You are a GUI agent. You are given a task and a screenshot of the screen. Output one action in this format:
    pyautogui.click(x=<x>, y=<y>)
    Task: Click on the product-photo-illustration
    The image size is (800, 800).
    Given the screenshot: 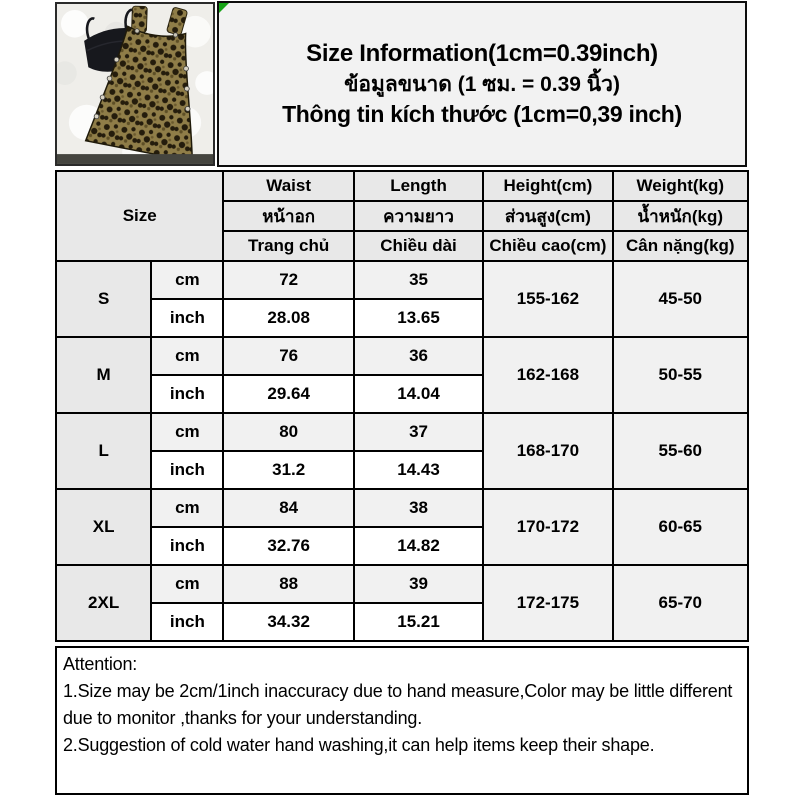 What is the action you would take?
    pyautogui.click(x=135, y=84)
    